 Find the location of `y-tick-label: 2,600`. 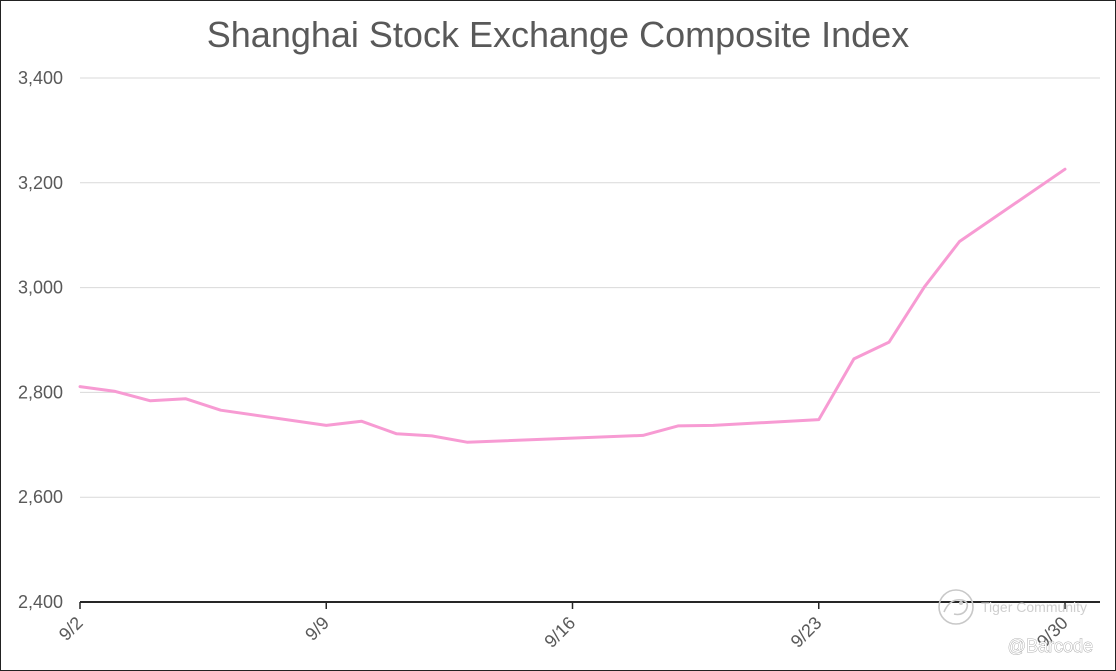

y-tick-label: 2,600 is located at coordinates (40, 497).